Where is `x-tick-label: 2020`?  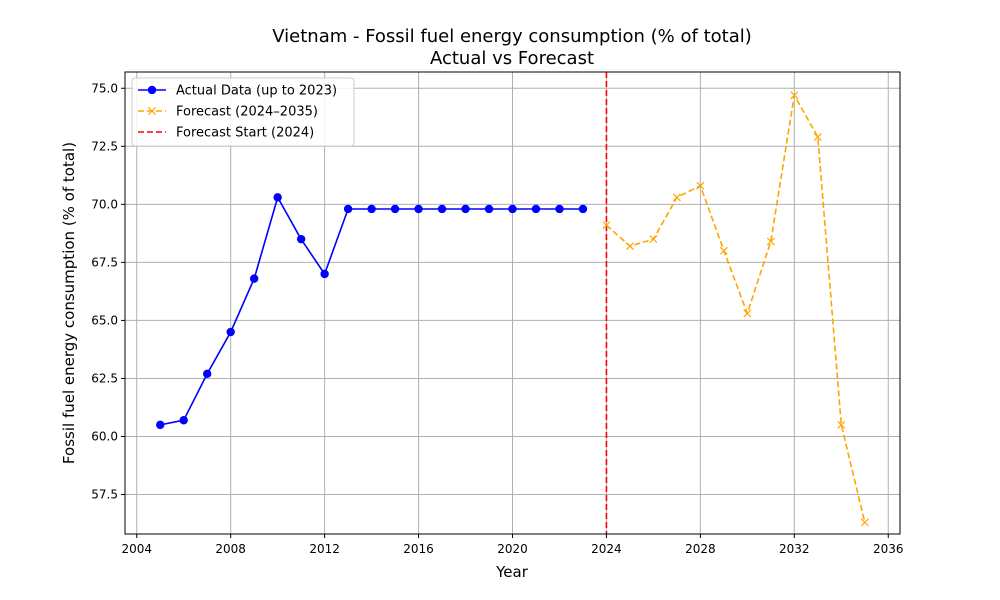 x-tick-label: 2020 is located at coordinates (512, 549).